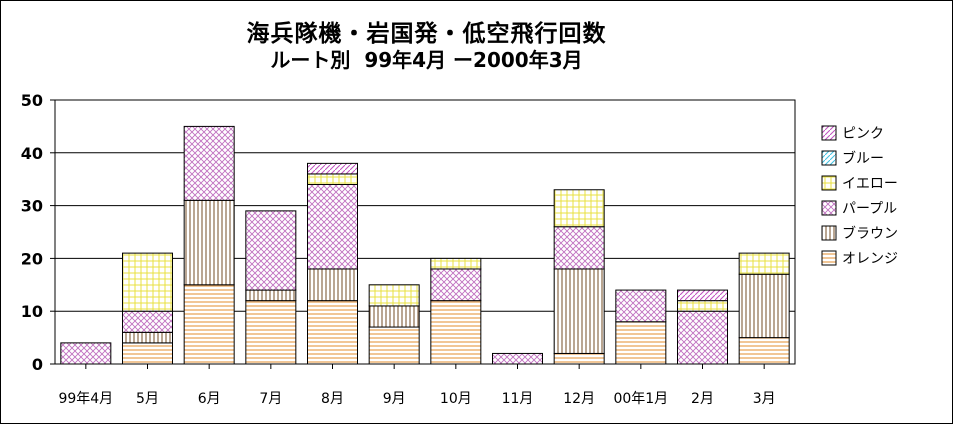 This screenshot has width=953, height=424. Describe the element at coordinates (640, 399) in the screenshot. I see `x-tick-label: 00年1月` at that location.